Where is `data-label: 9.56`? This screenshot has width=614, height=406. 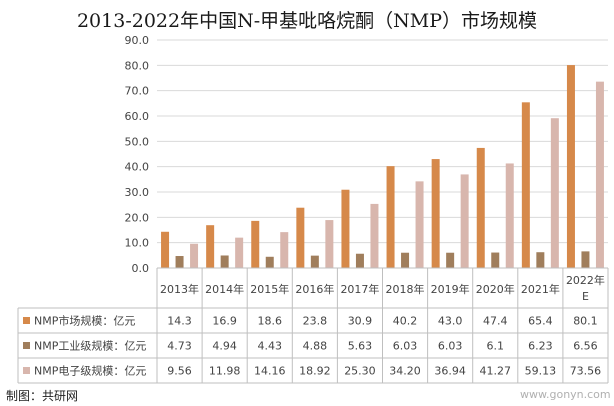 data-label: 9.56 is located at coordinates (179, 371).